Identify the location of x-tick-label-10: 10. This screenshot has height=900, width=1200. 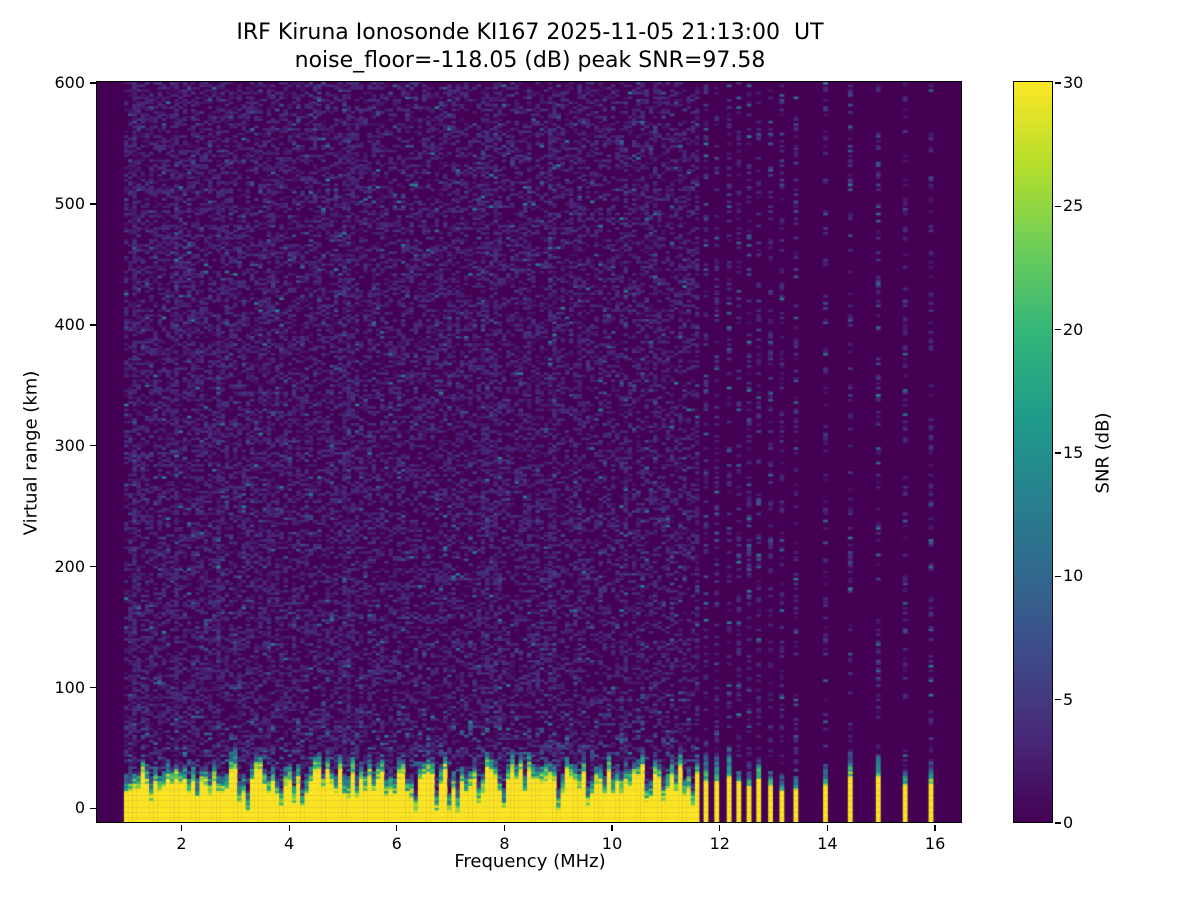
(612, 843).